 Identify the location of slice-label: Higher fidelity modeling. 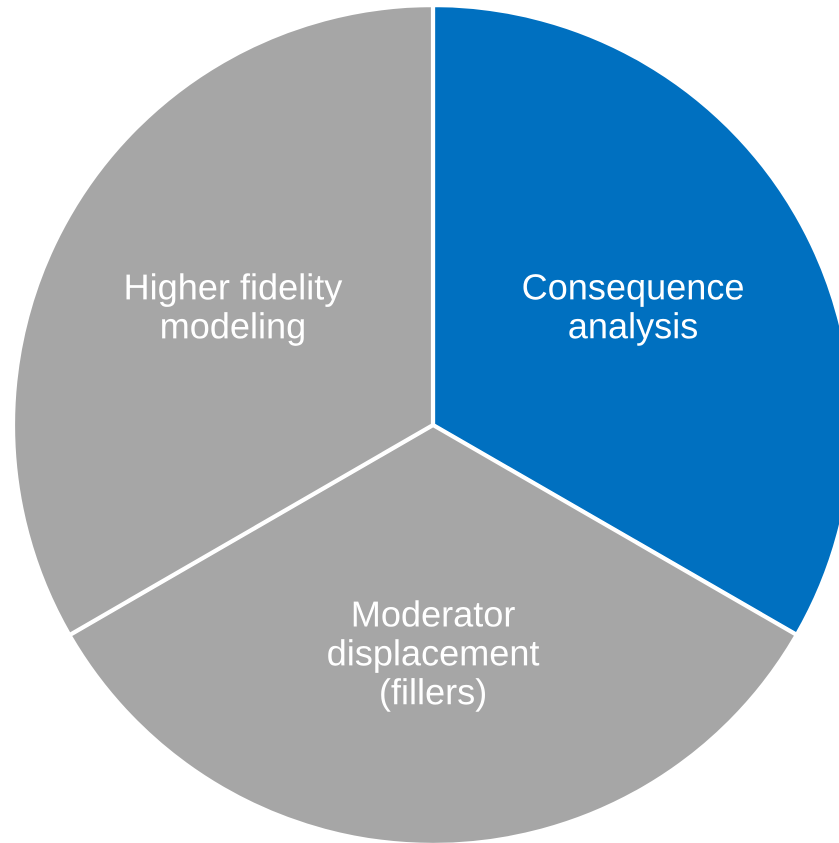
(234, 309).